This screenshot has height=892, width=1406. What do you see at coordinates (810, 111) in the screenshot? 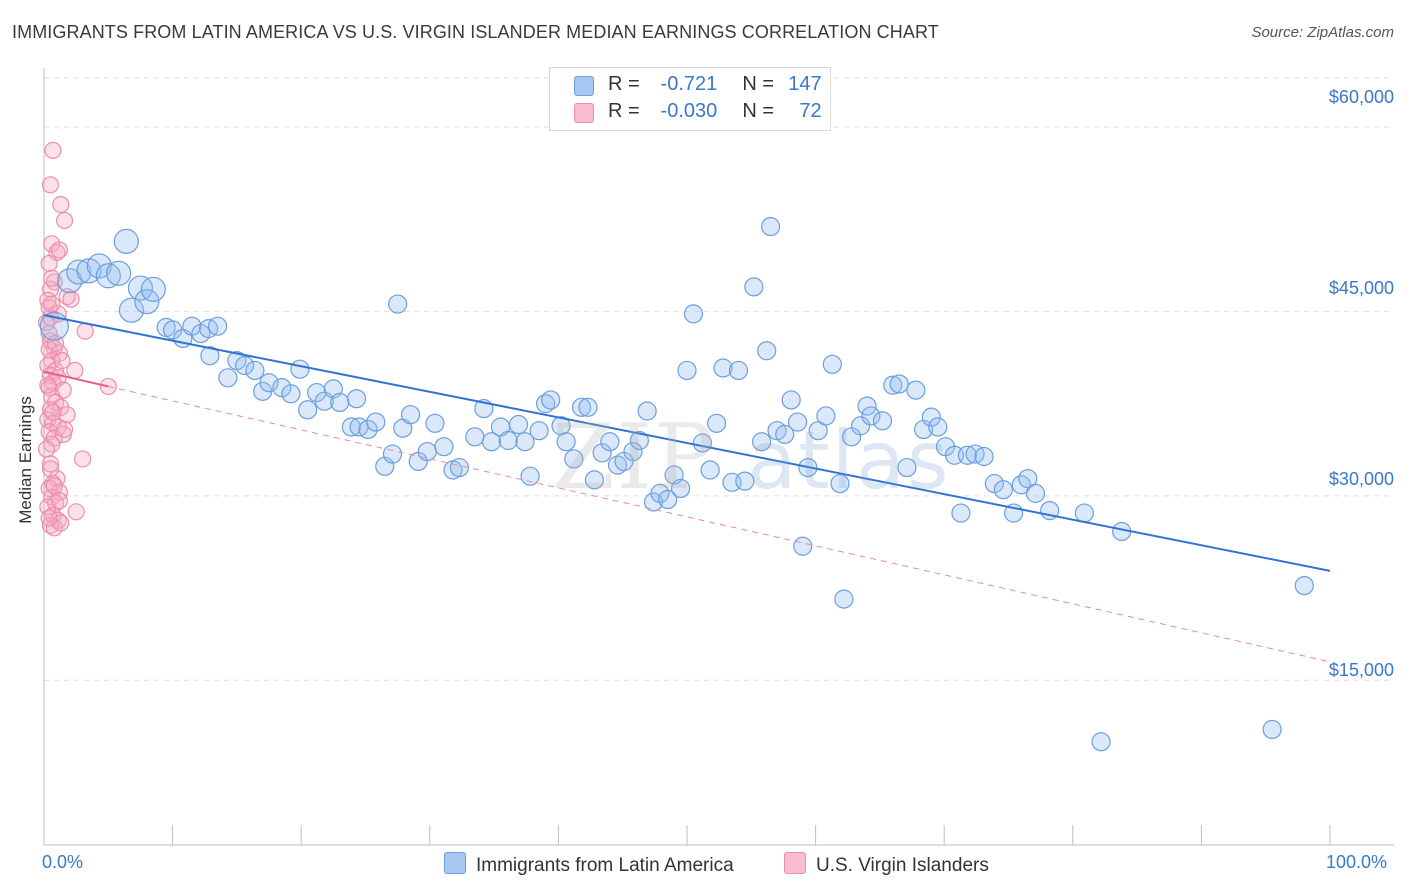
I see `n-value: 72` at bounding box center [810, 111].